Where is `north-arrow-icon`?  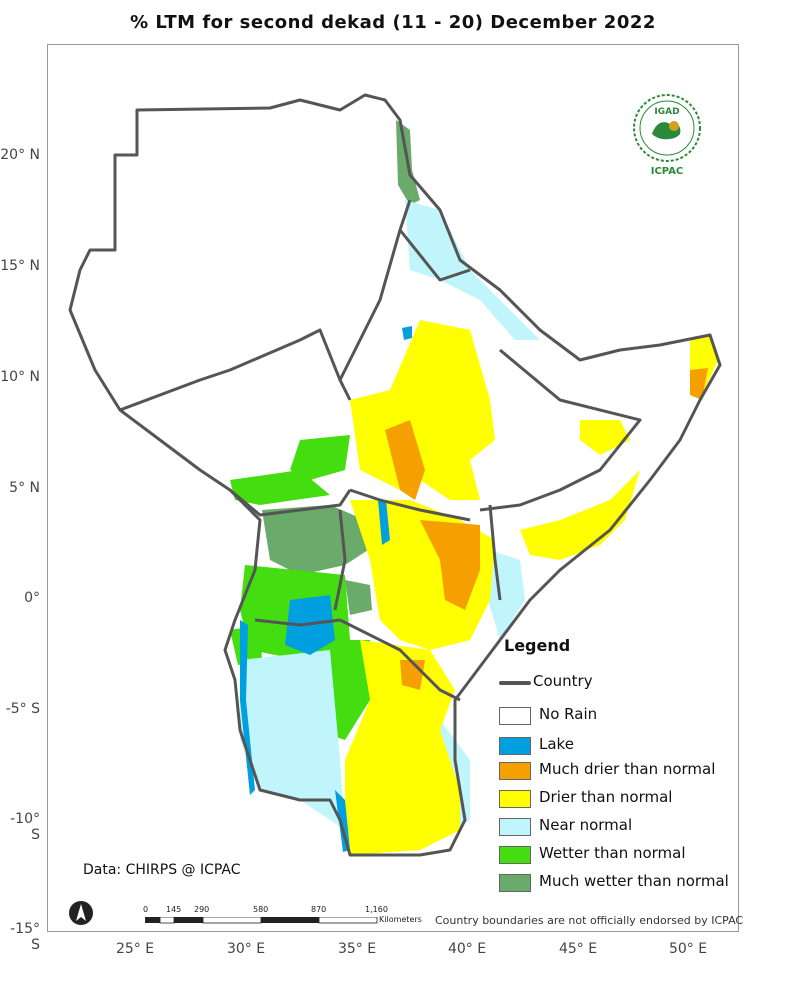
north-arrow-icon is located at coordinates (81, 913).